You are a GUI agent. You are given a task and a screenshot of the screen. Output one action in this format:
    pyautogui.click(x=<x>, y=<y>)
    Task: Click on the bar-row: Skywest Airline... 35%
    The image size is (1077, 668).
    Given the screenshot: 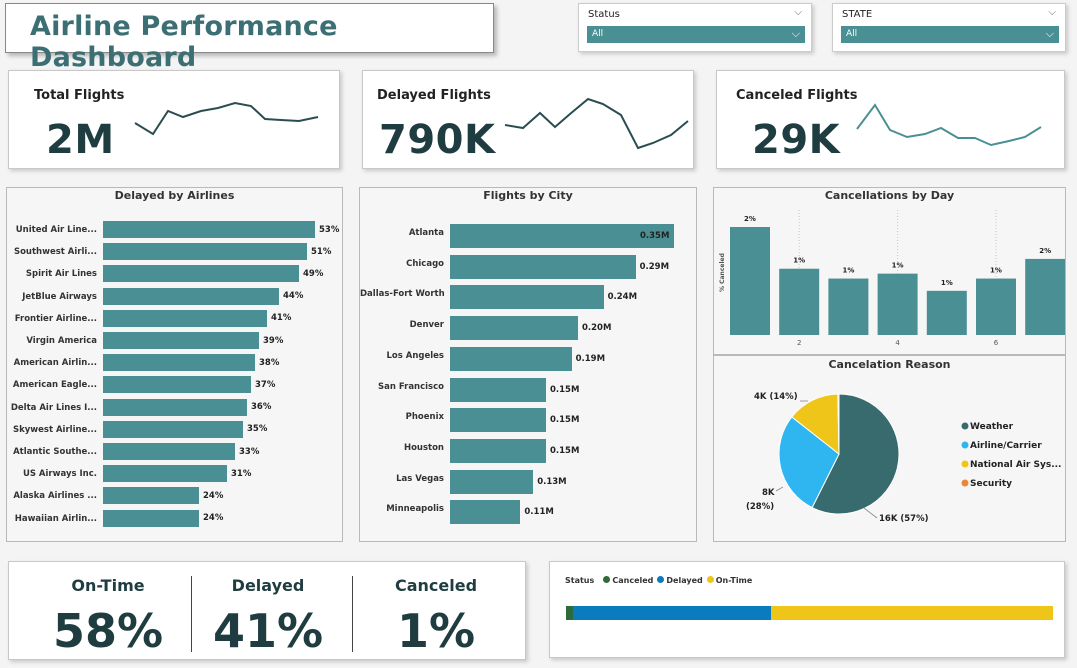 What is the action you would take?
    pyautogui.click(x=174, y=429)
    